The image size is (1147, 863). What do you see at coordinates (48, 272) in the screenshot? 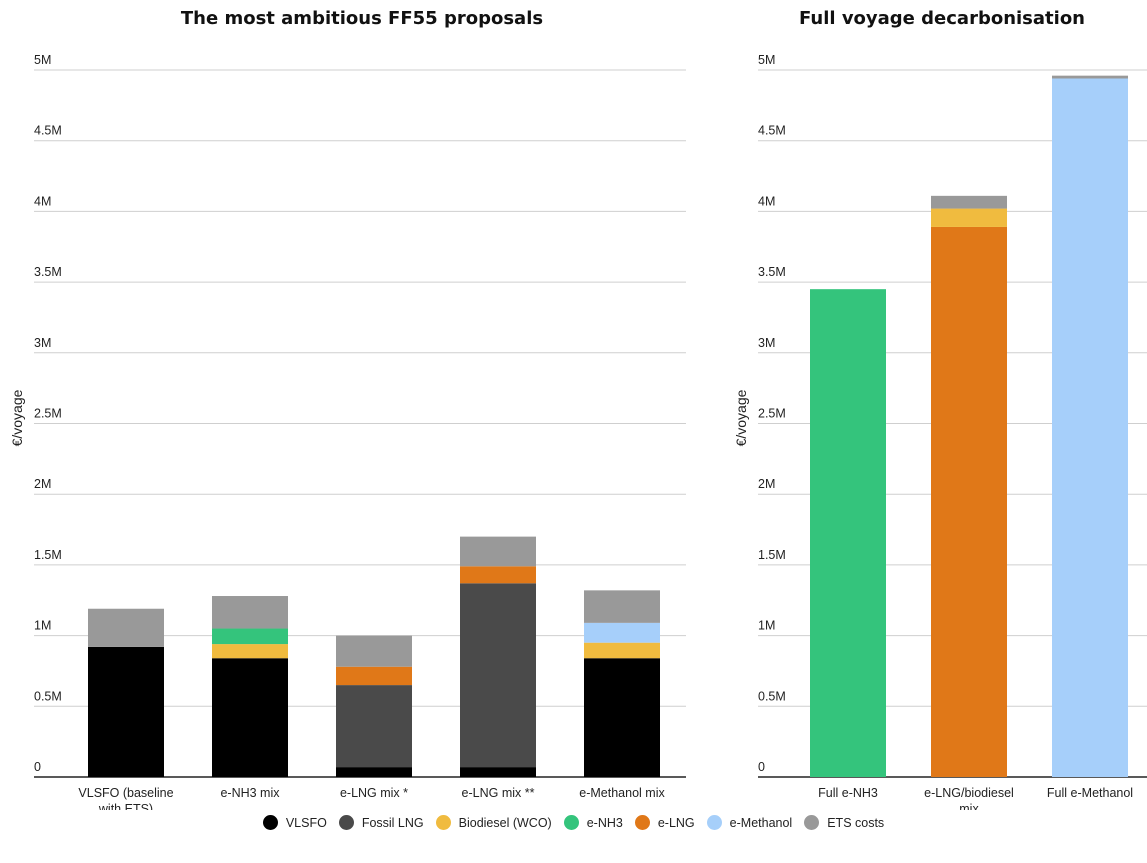
I see `left-y-tick-label: 3.5M` at bounding box center [48, 272].